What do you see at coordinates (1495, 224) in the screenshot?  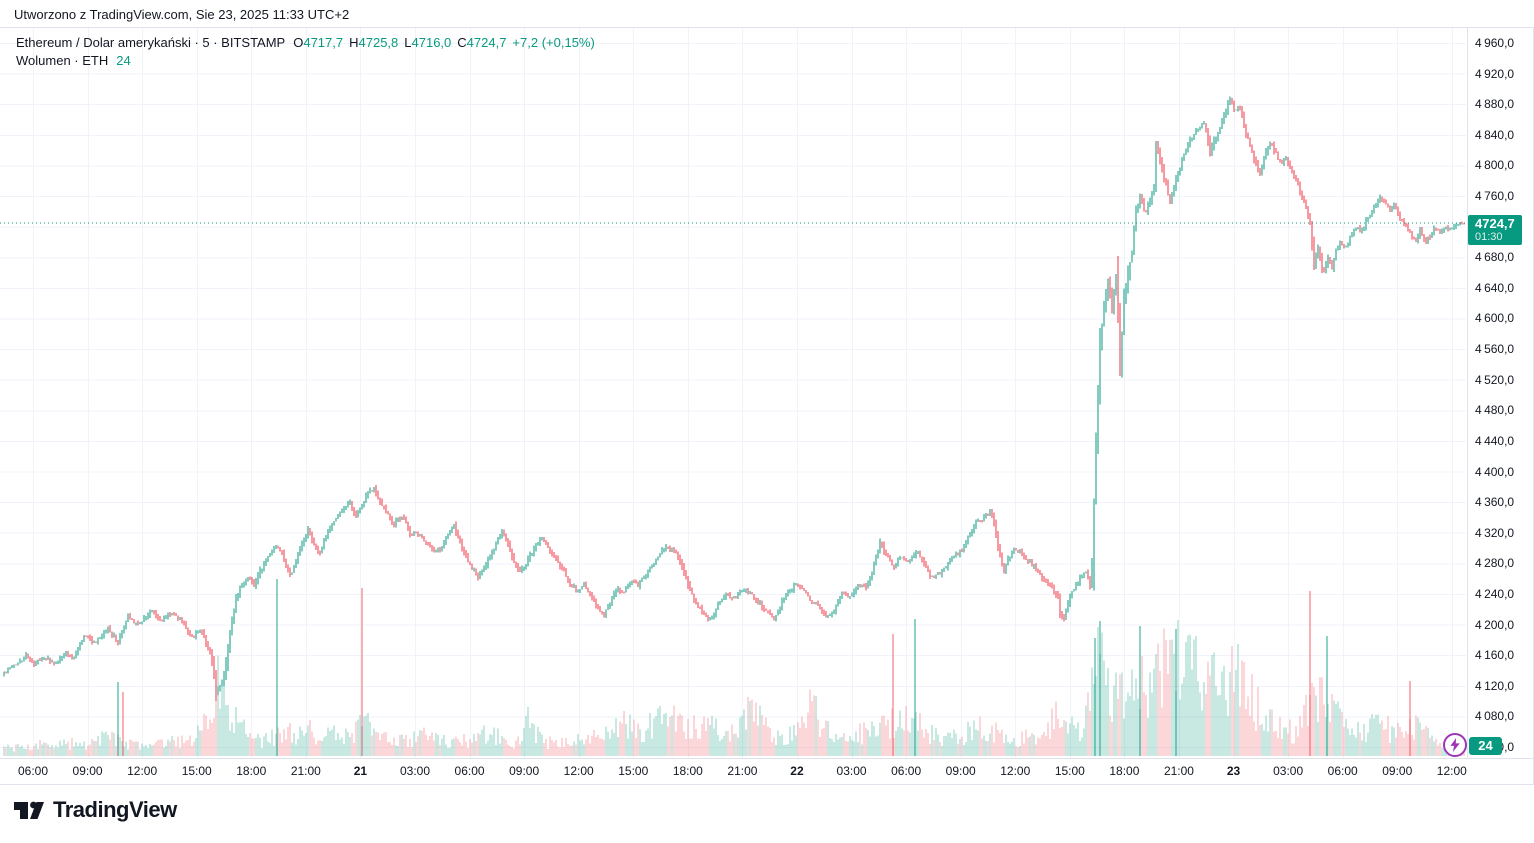 I see `last-price-value: 4724,7` at bounding box center [1495, 224].